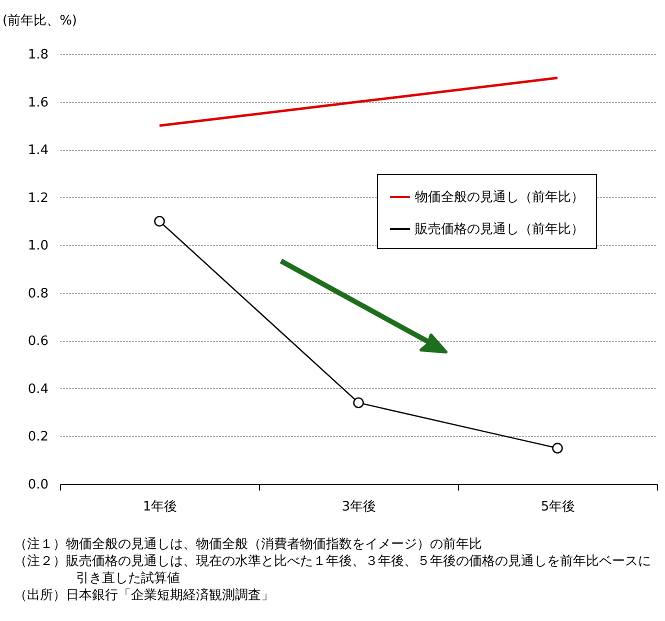 The height and width of the screenshot is (621, 665). Describe the element at coordinates (38, 485) in the screenshot. I see `y-tick-label: 0.0` at that location.